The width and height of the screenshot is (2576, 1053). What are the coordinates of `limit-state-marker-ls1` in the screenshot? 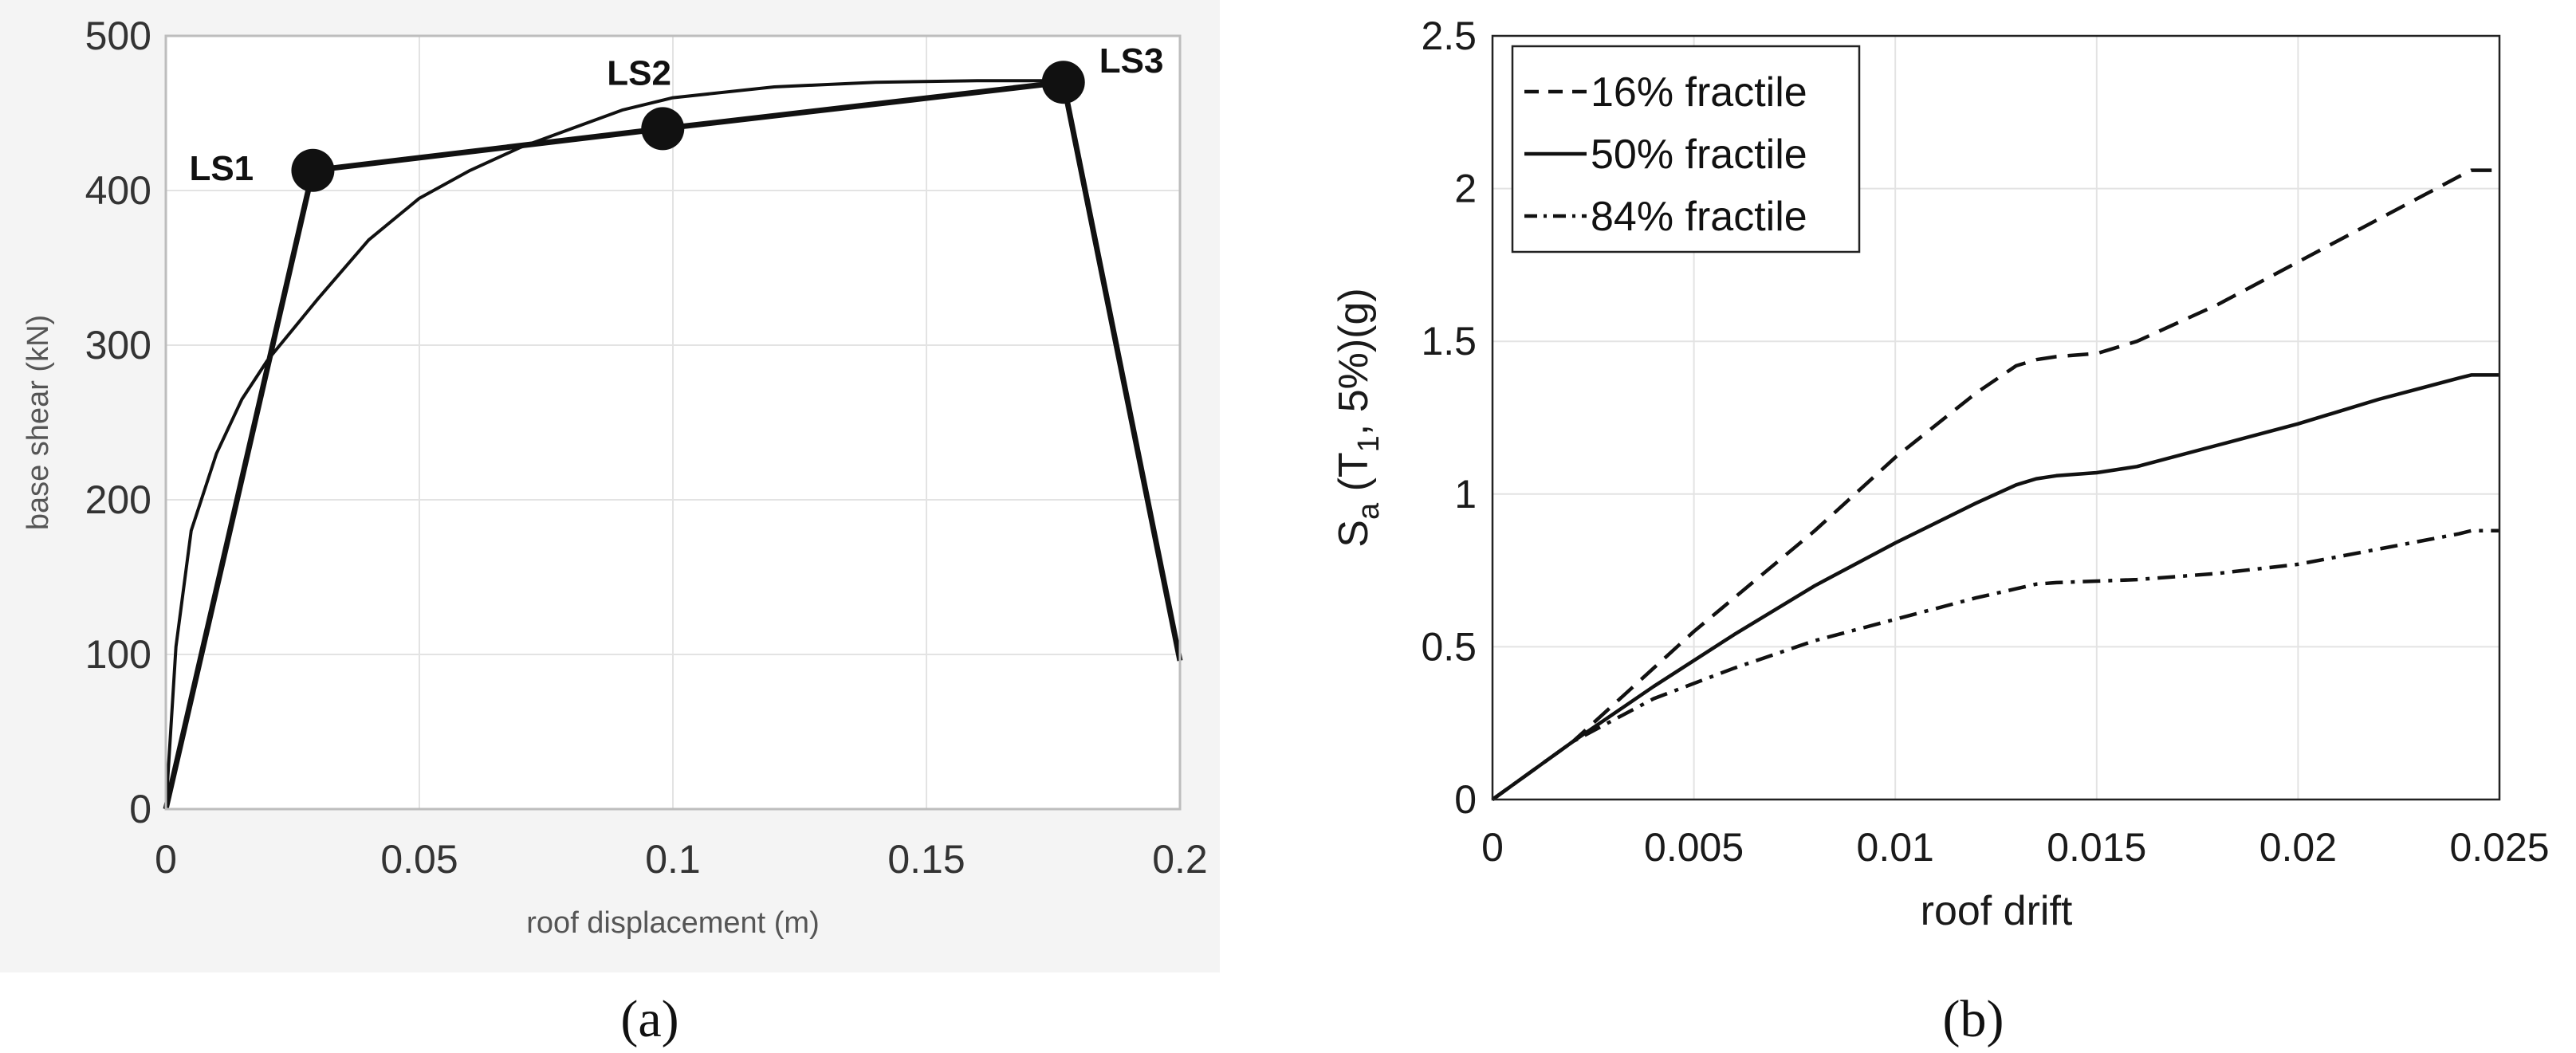 It's located at (313, 170).